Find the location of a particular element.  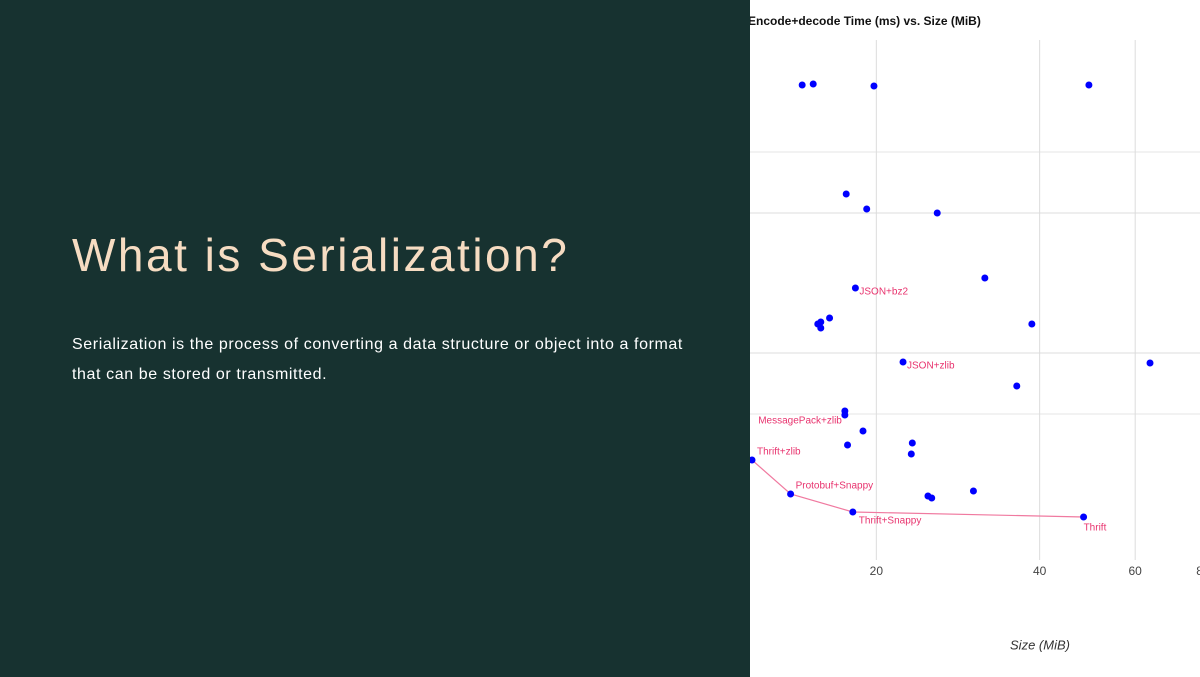

frontier-line is located at coordinates (917, 488).